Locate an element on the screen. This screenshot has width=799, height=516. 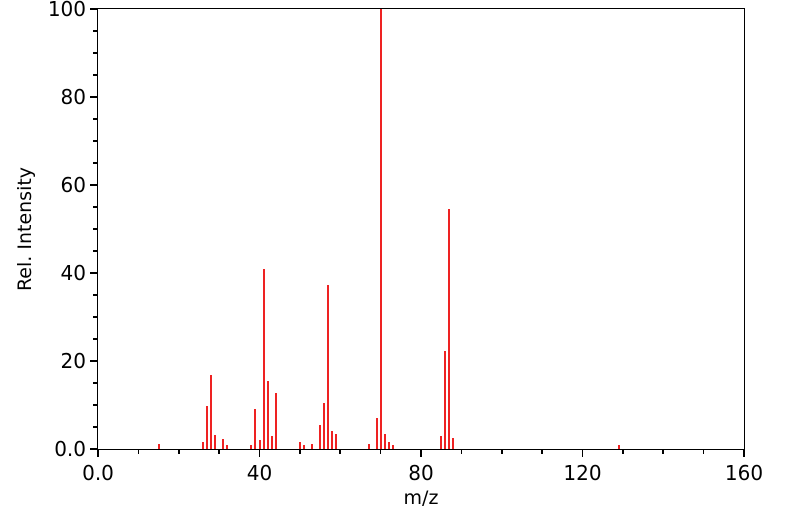
x-axis-tick-label: 120 is located at coordinates (582, 473).